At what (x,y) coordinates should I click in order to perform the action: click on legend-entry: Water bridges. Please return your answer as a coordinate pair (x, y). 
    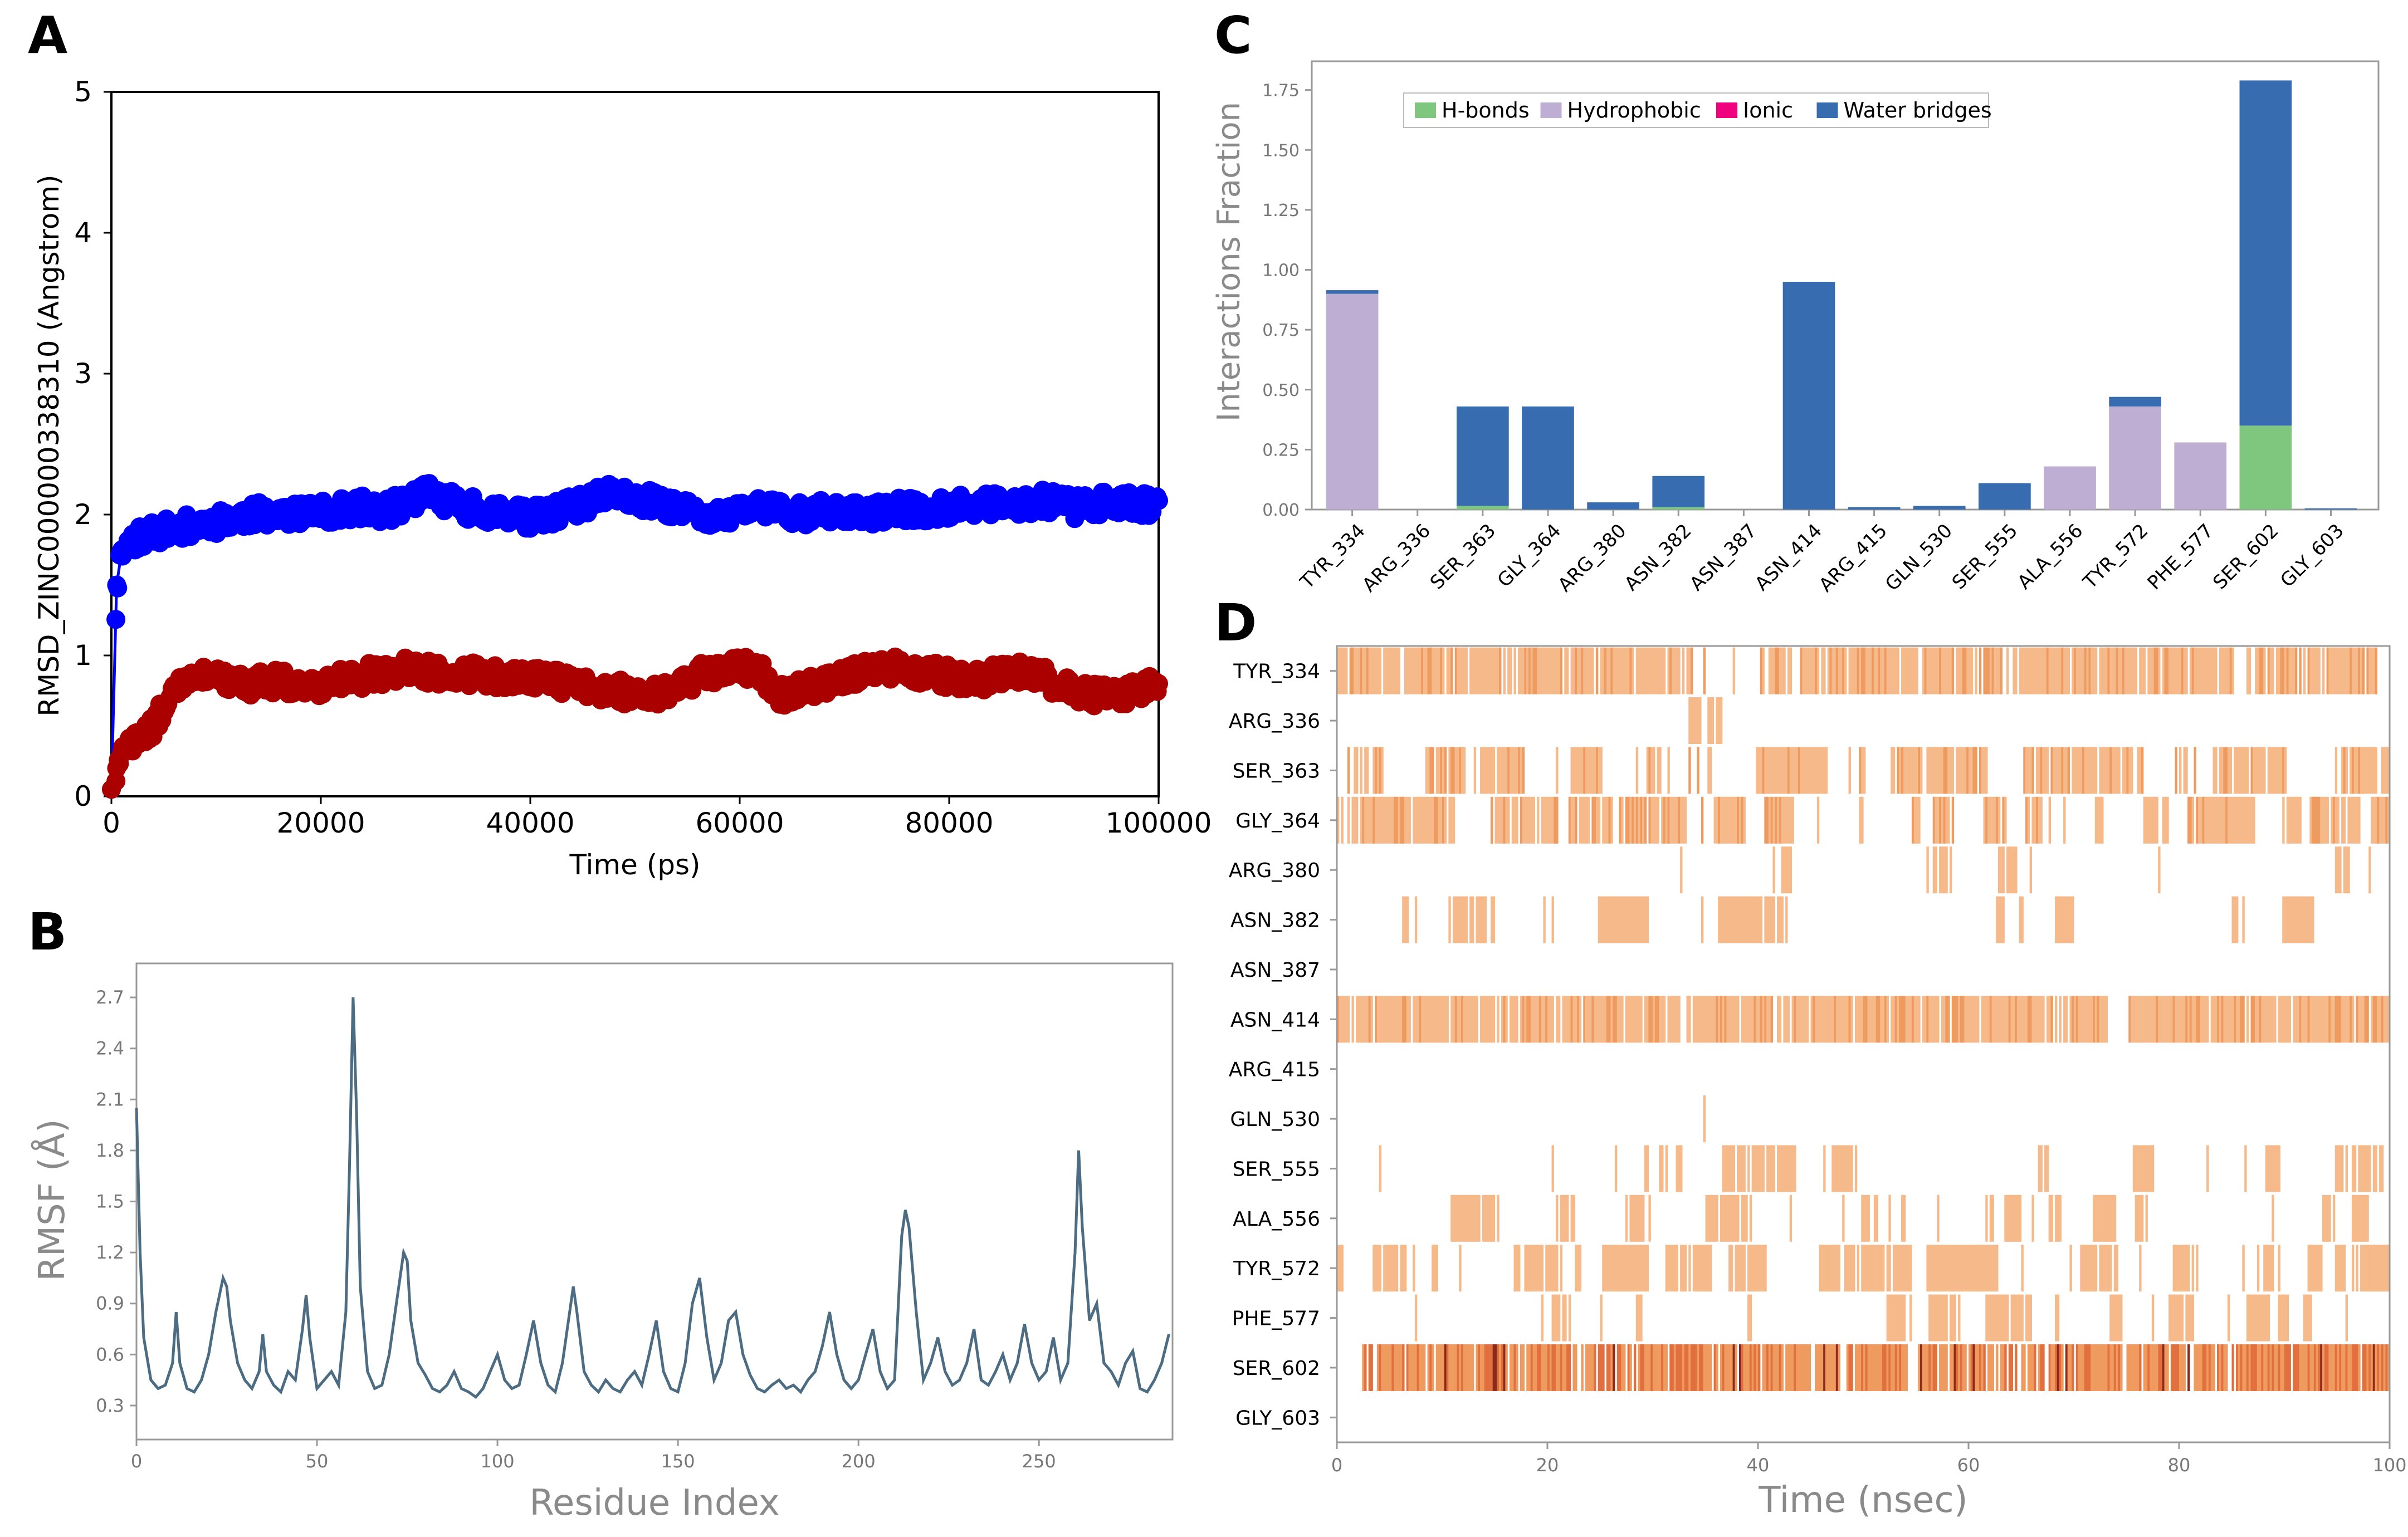
    Looking at the image, I should click on (1918, 110).